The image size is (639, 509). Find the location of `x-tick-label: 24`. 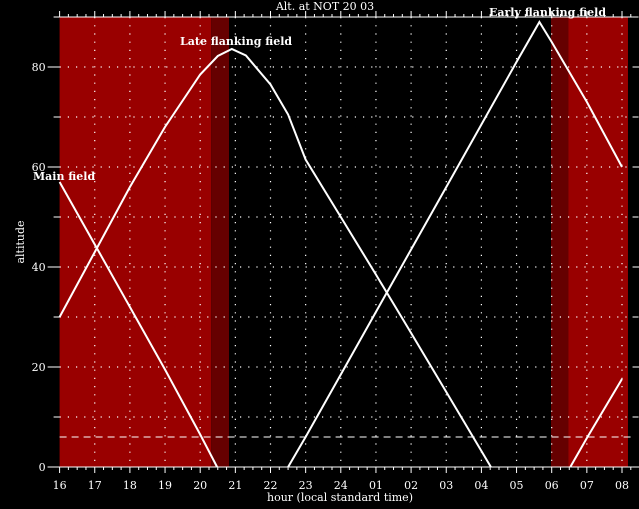

x-tick-label: 24 is located at coordinates (341, 485).